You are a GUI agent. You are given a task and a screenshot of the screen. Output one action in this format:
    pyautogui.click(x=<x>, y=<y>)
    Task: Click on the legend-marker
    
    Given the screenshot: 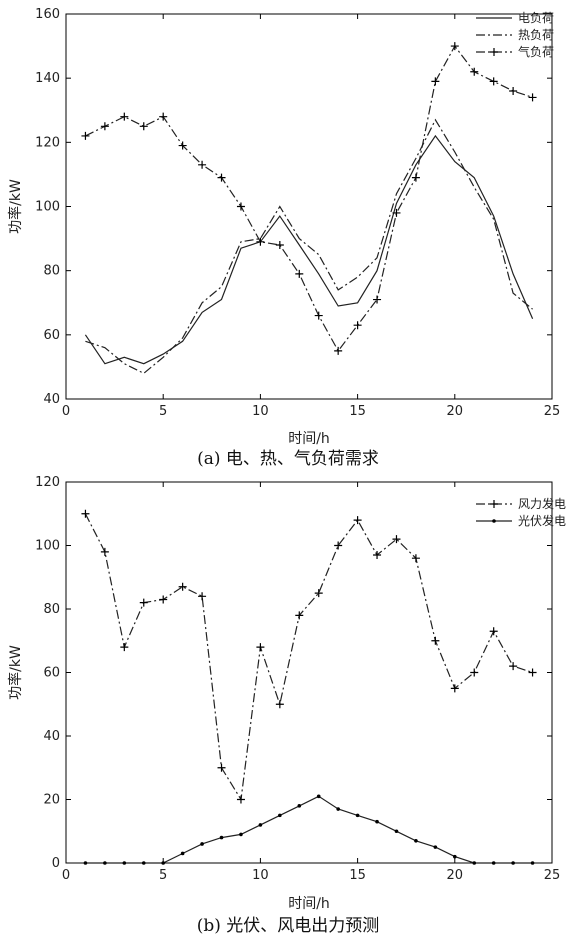 What is the action you would take?
    pyautogui.click(x=494, y=521)
    